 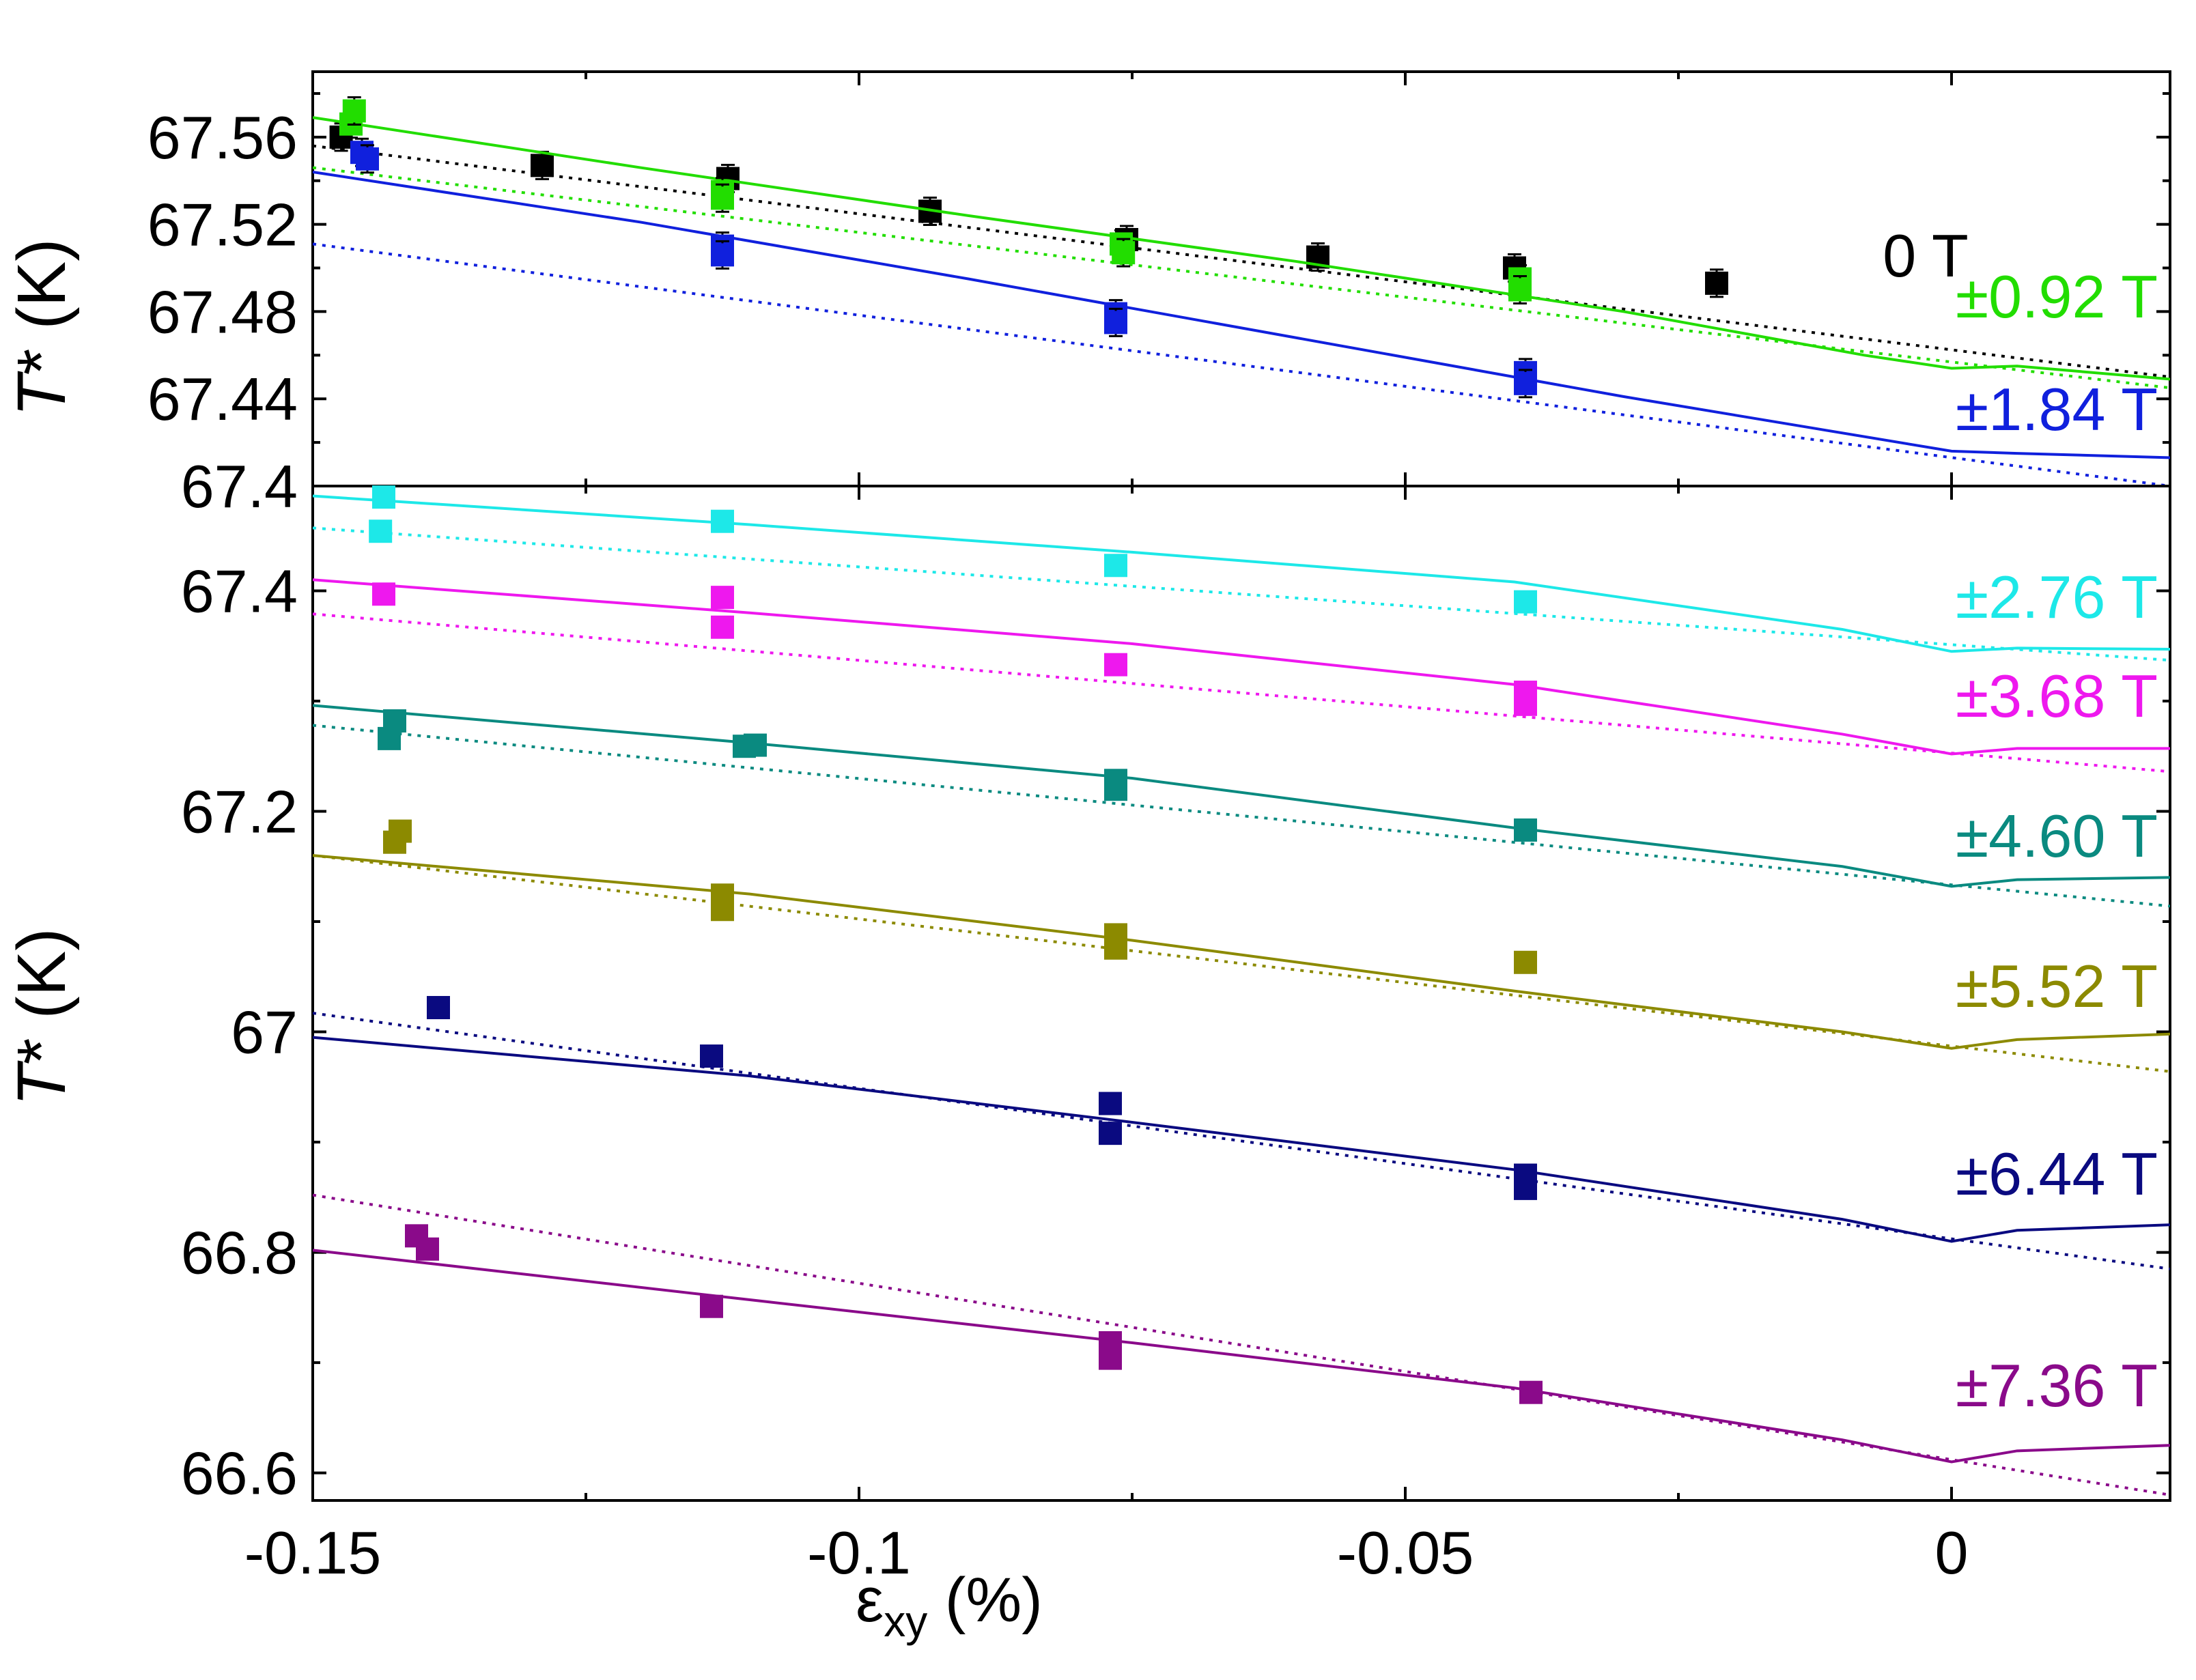 What do you see at coordinates (222, 399) in the screenshot?
I see `top-y-tick-label: 67.44` at bounding box center [222, 399].